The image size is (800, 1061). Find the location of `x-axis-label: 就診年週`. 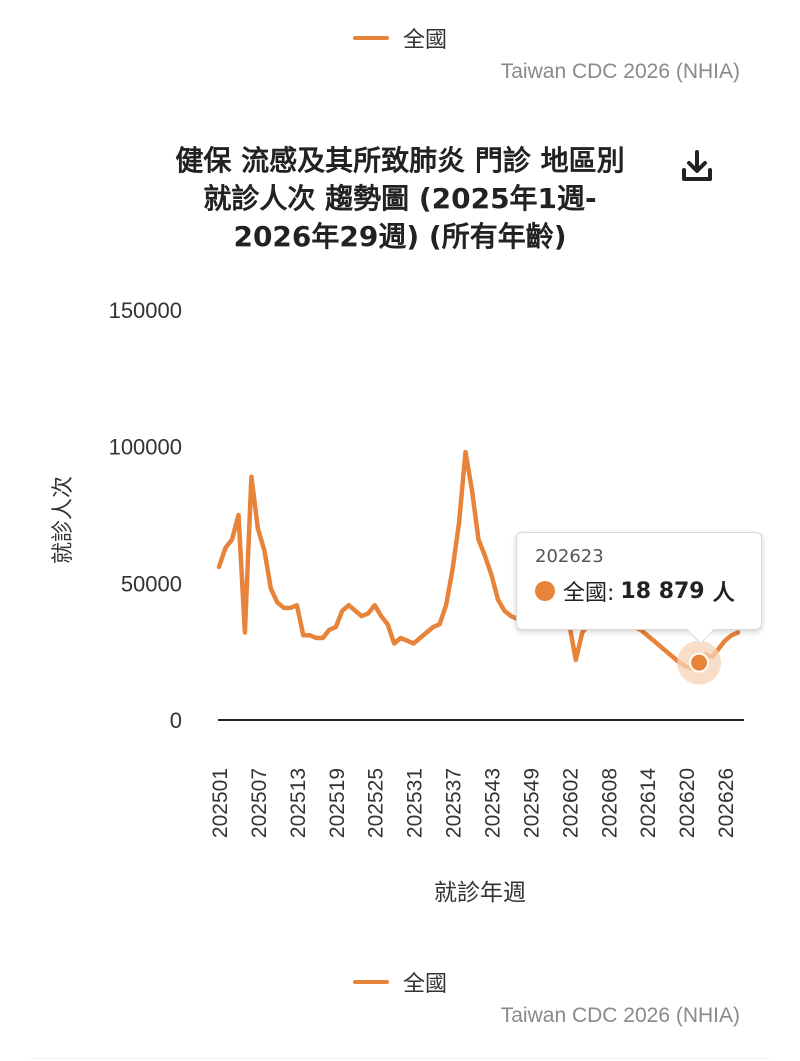

x-axis-label: 就診年週 is located at coordinates (480, 893).